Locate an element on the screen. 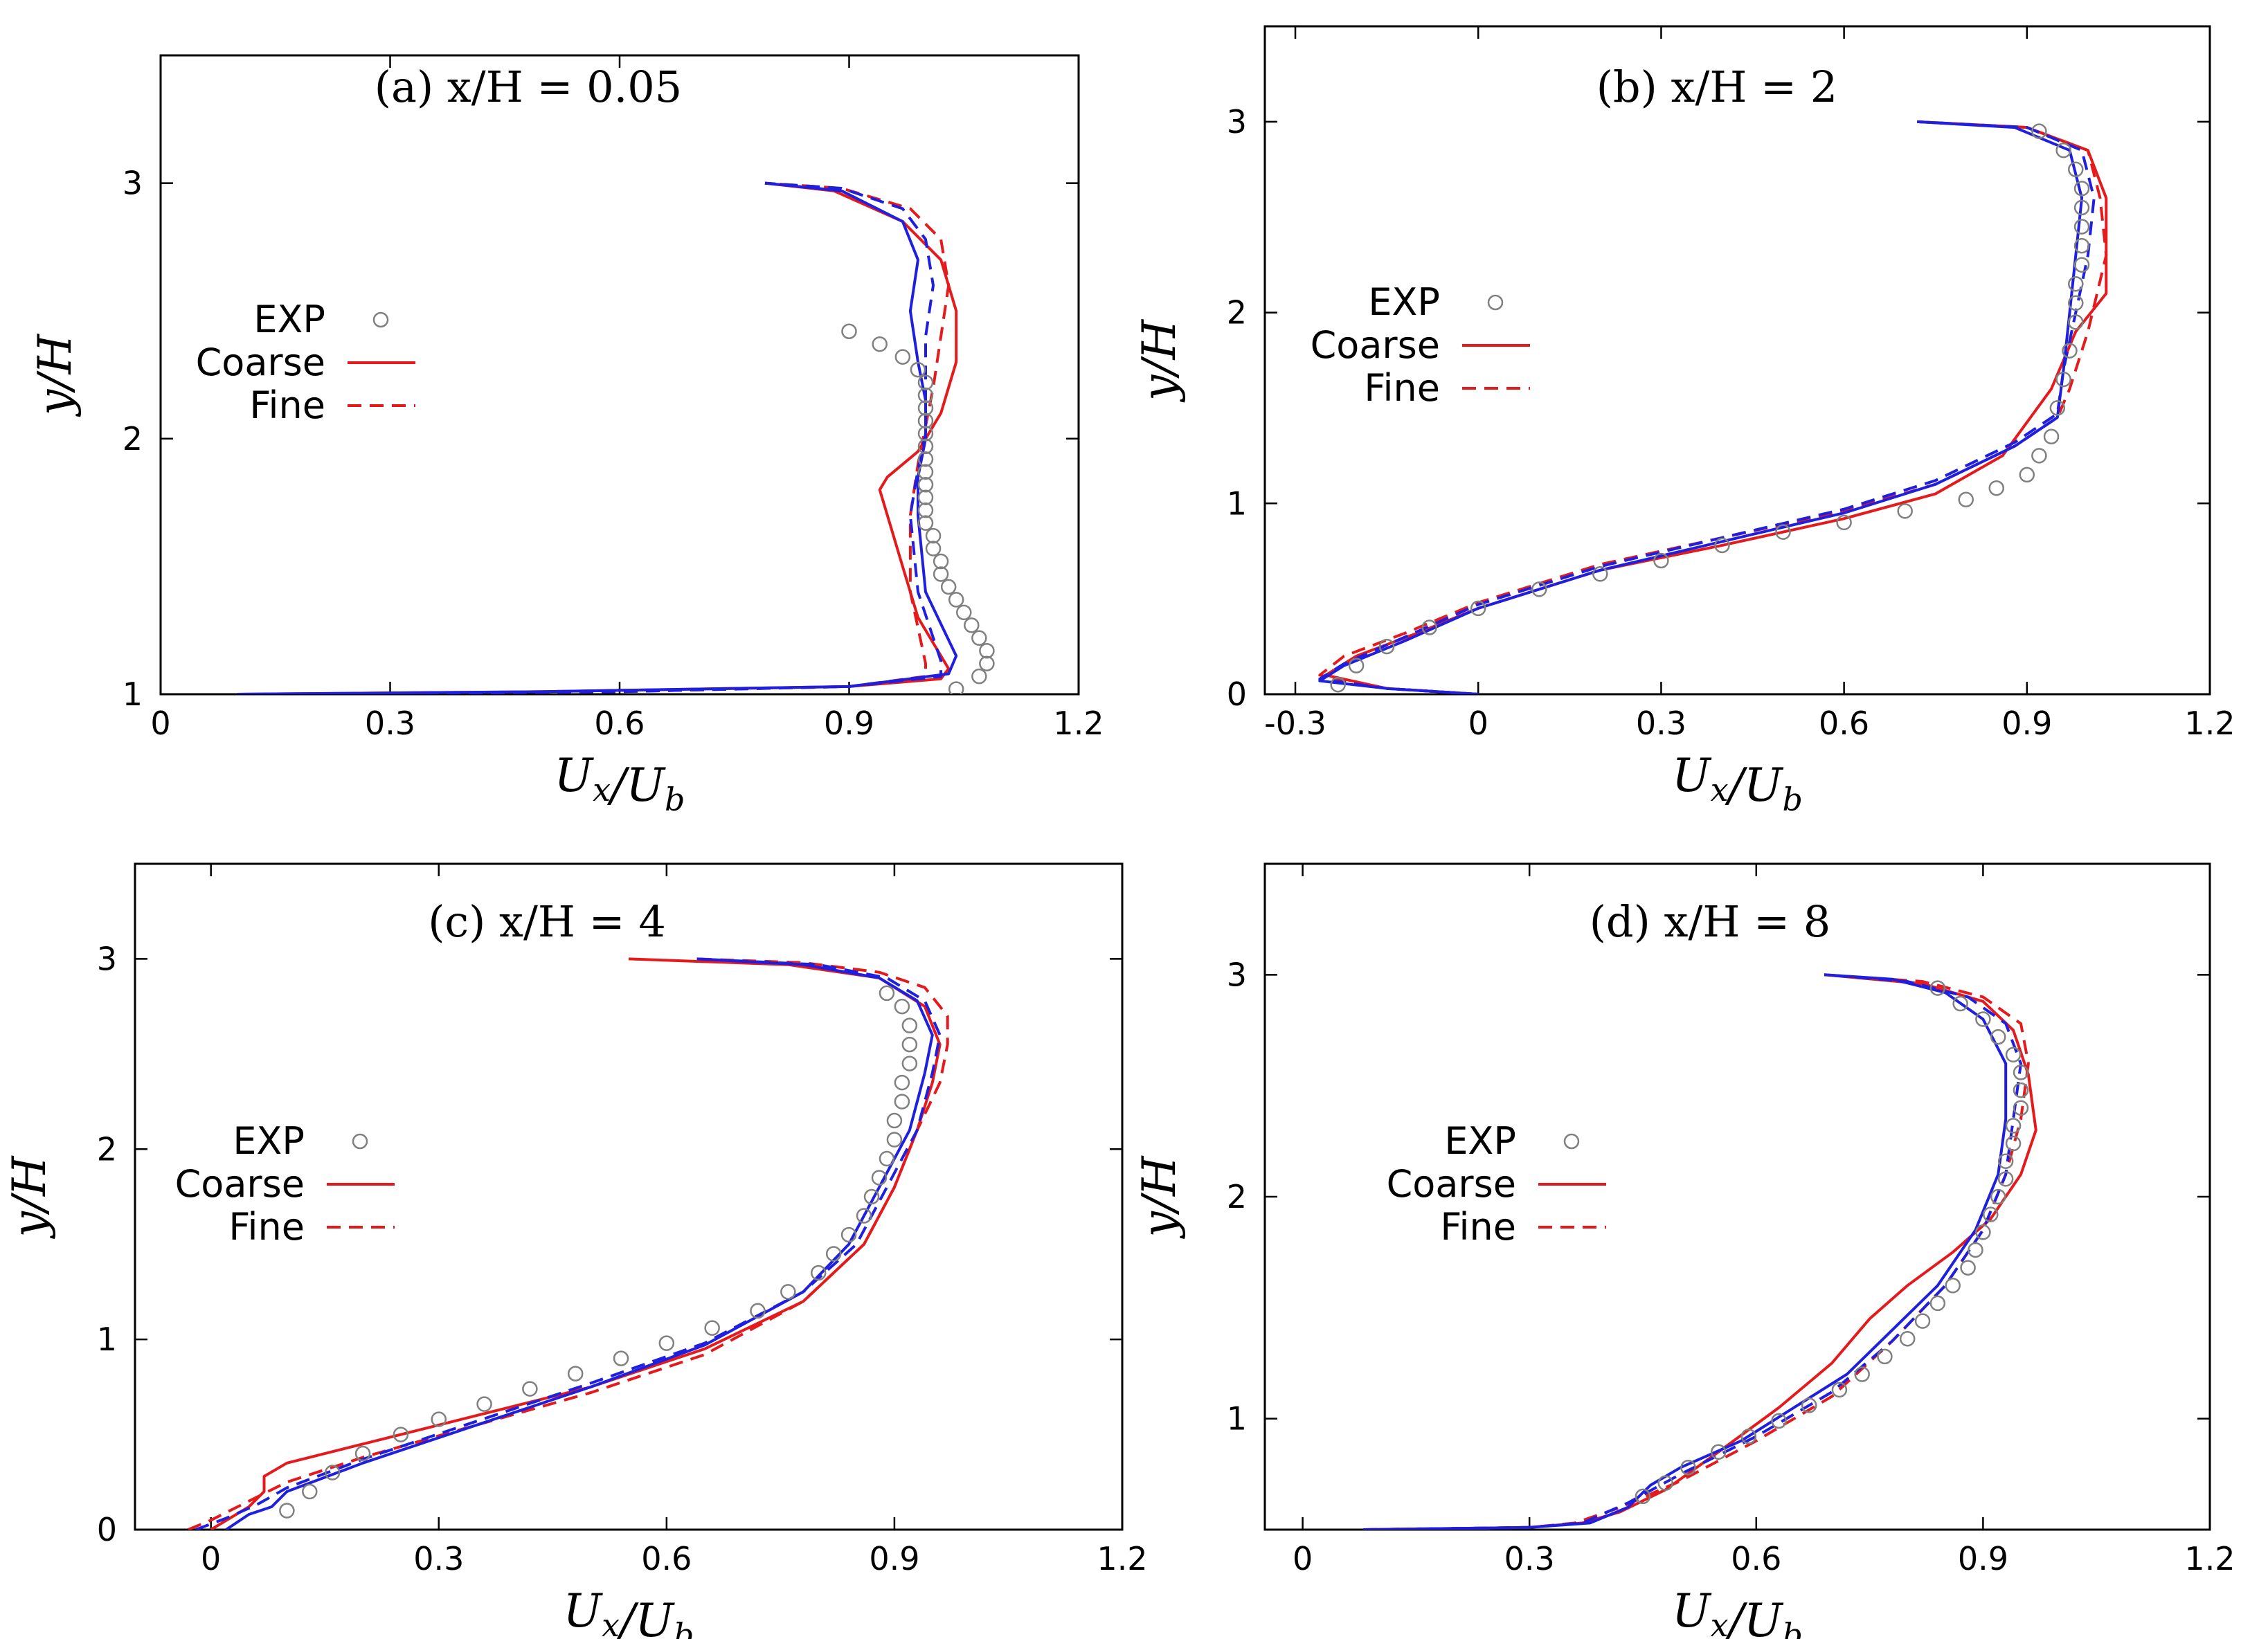 This screenshot has width=2268, height=1639. series-line-fine is located at coordinates (632, 437).